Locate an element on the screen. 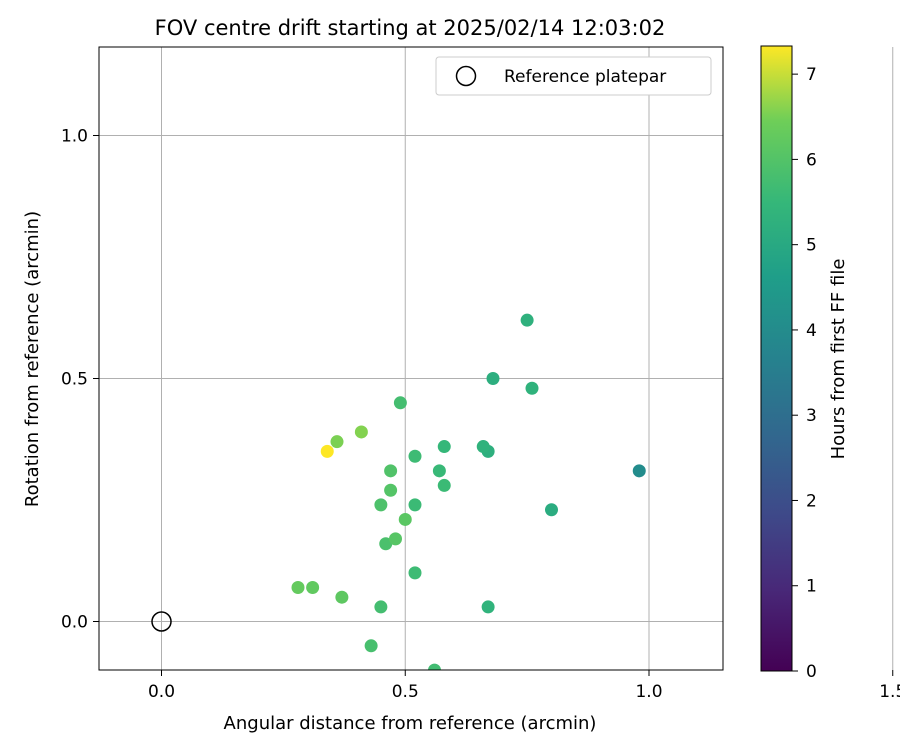 This screenshot has height=754, width=900. colorbar-tick-label: 5 is located at coordinates (811, 246).